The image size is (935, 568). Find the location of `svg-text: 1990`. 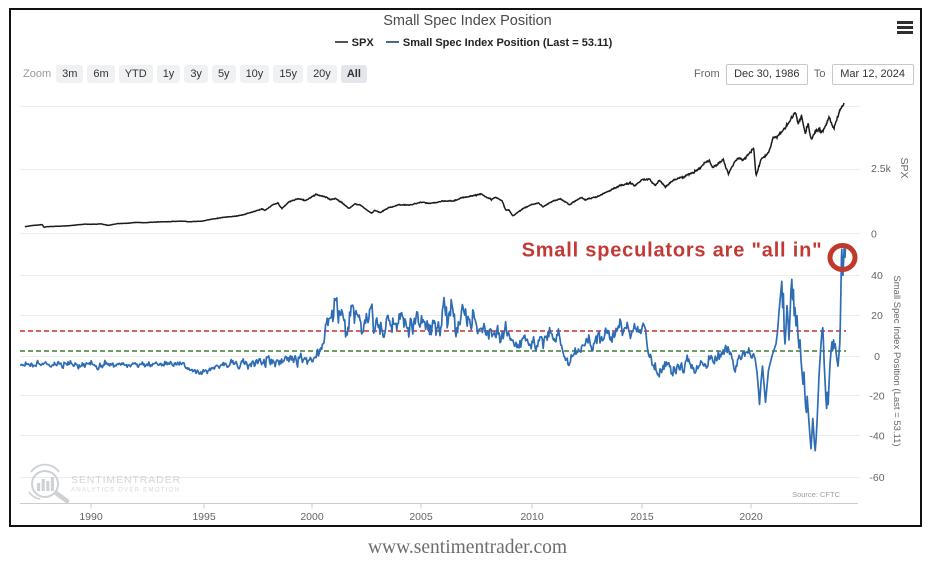

svg-text: 1990 is located at coordinates (91, 517).